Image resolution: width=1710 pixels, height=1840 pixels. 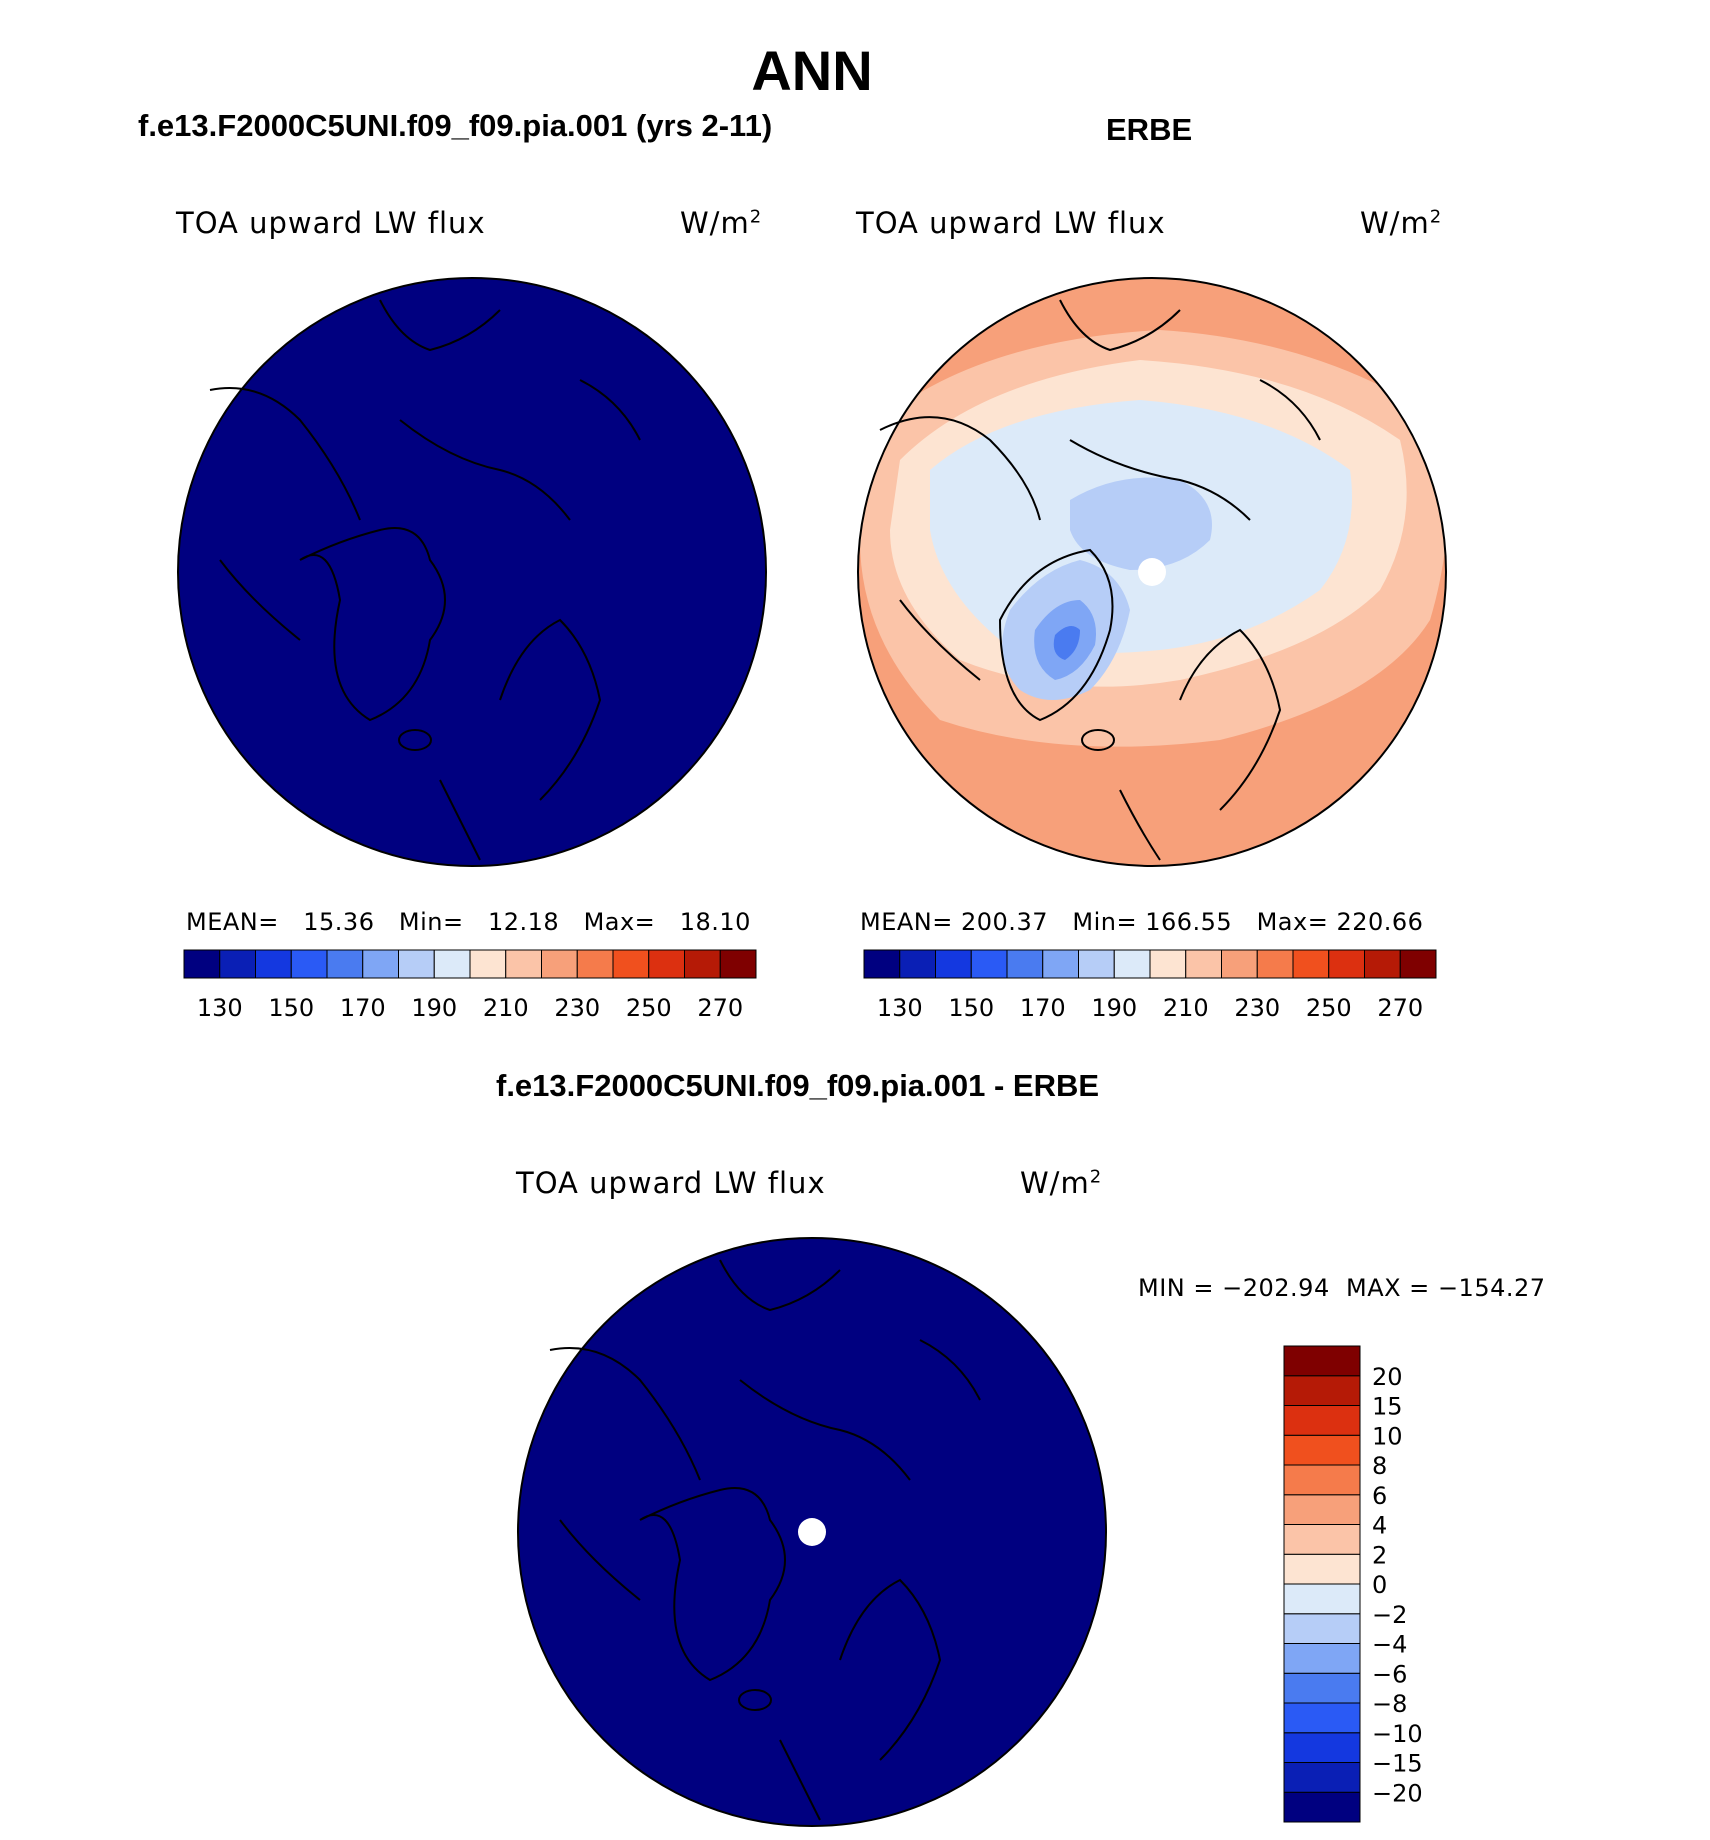 What do you see at coordinates (1149, 129) in the screenshot?
I see `obs-panel-title: ERBE` at bounding box center [1149, 129].